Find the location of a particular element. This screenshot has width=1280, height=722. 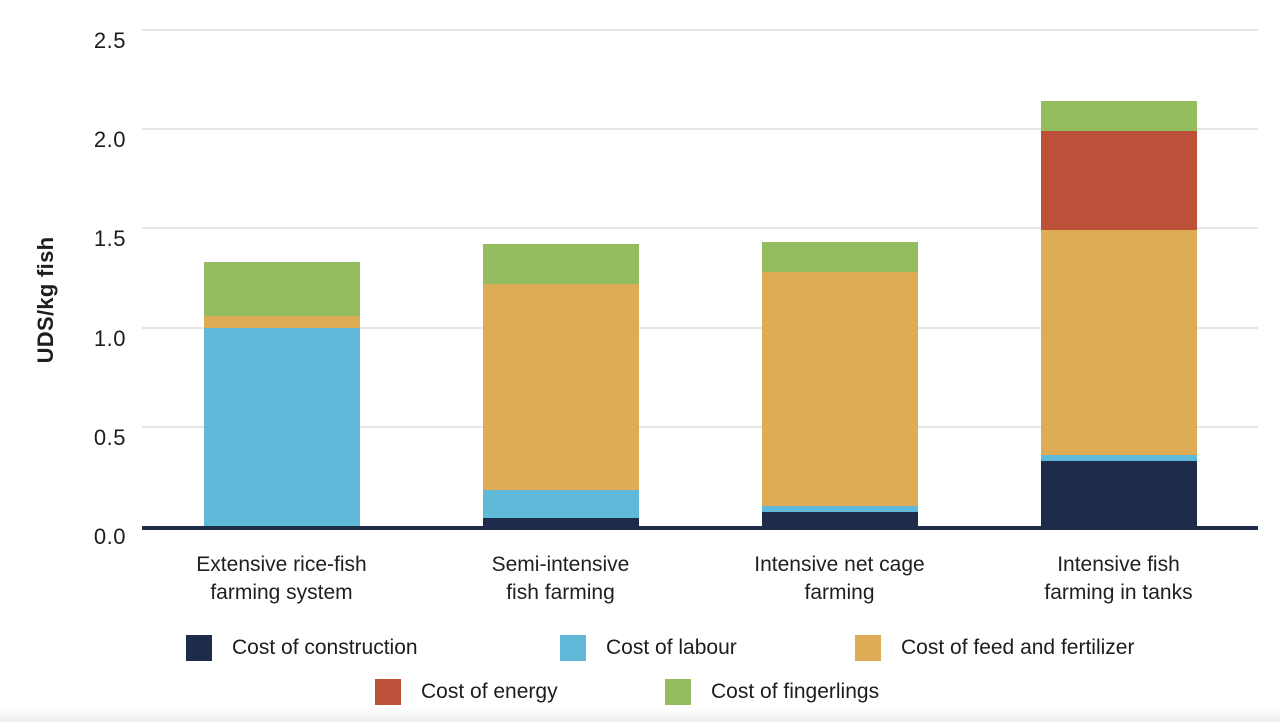

x-category-label-line: farming system is located at coordinates (281, 592).